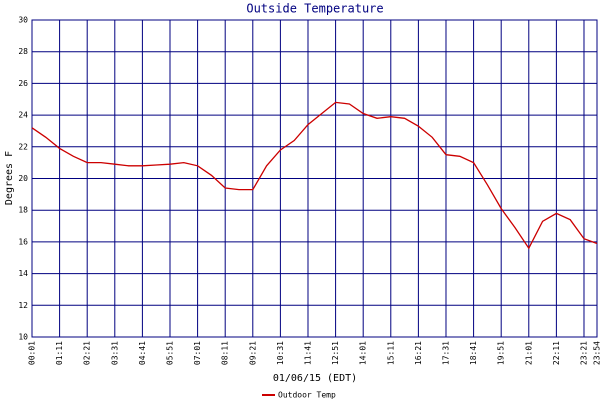  What do you see at coordinates (501, 353) in the screenshot?
I see `x-tick-label: 19:51` at bounding box center [501, 353].